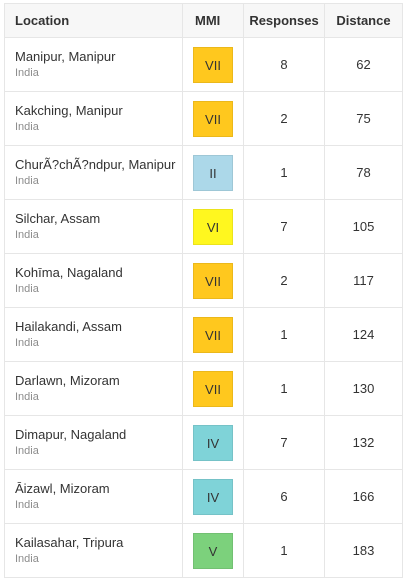 Image resolution: width=408 pixels, height=583 pixels. I want to click on location-name: Dimapur, Nagaland, so click(71, 434).